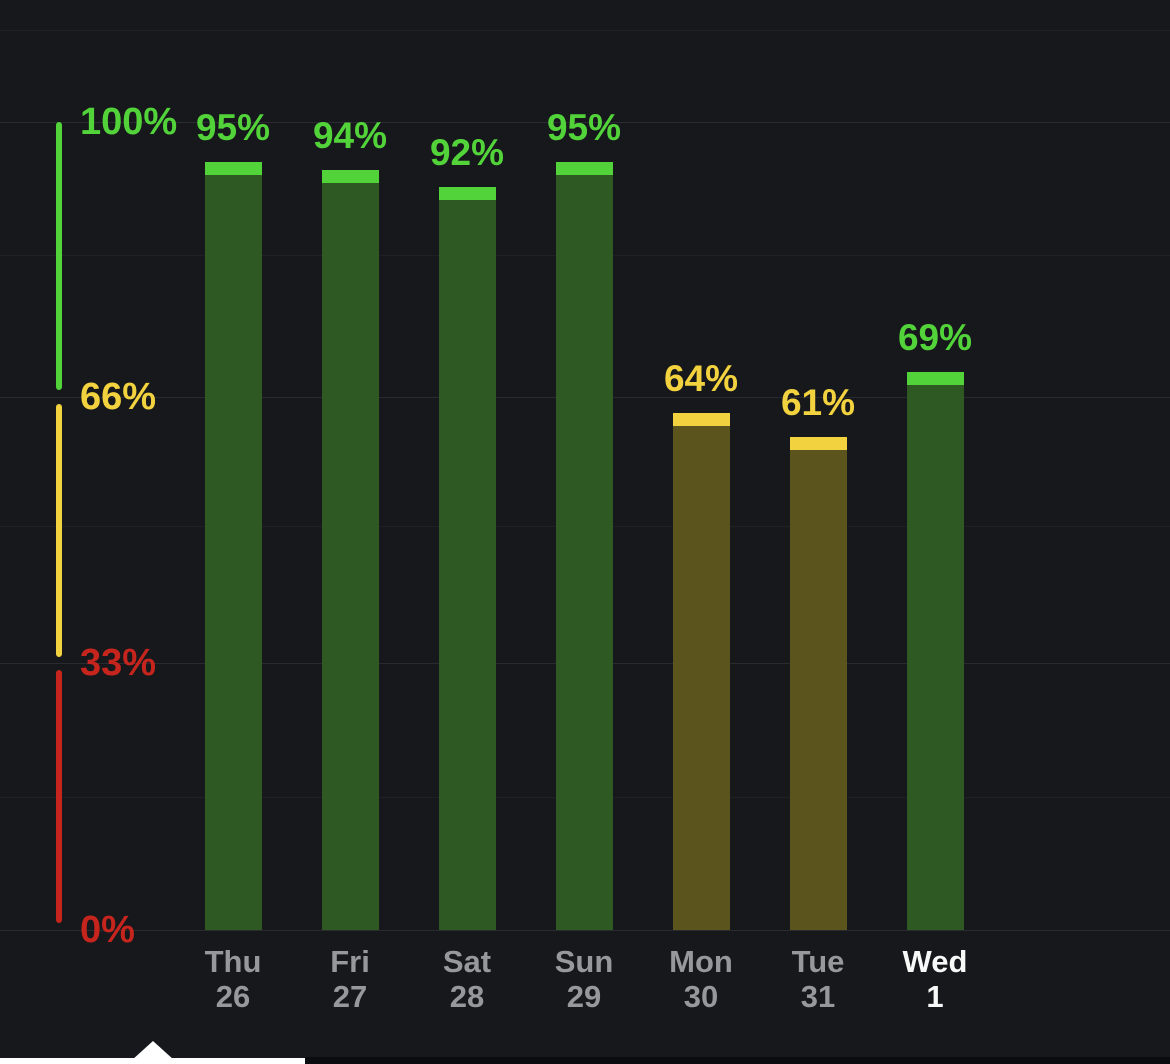  I want to click on day-date: 30, so click(701, 996).